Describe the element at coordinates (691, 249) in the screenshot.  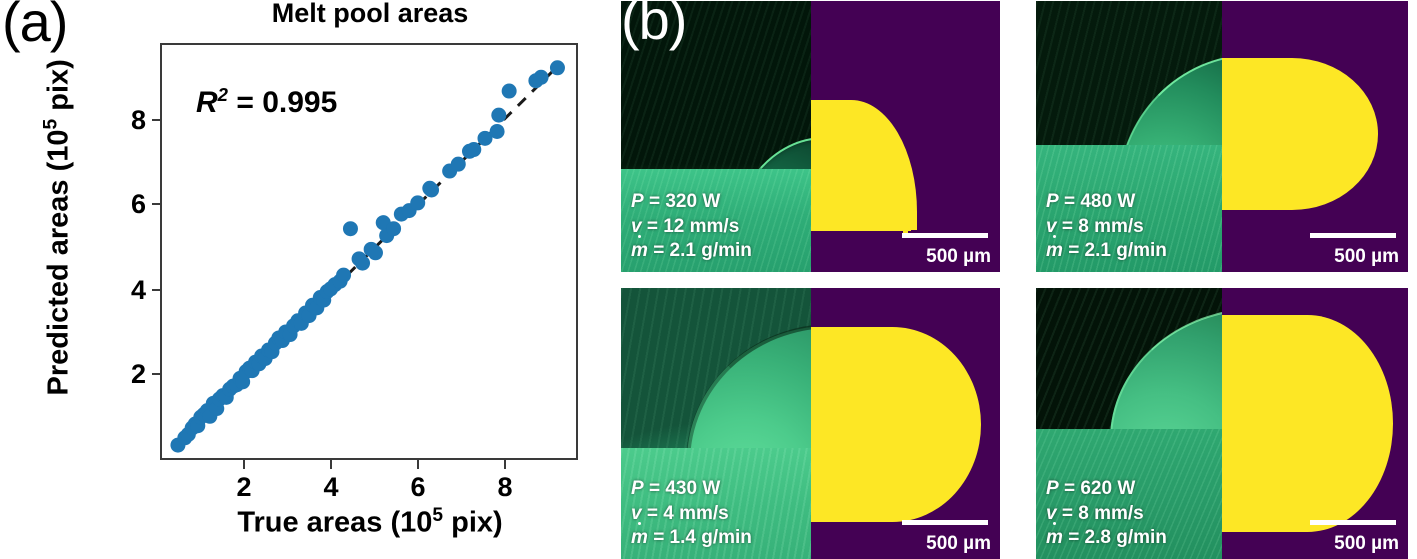
I see `massflow-line: m = 2.1 g/min` at that location.